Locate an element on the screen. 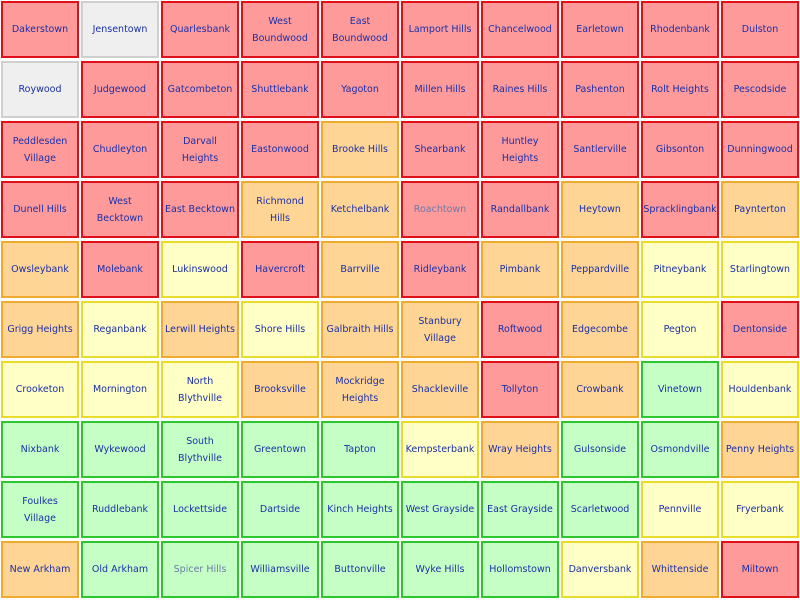 The image size is (800, 600). suburb-cell-judgewood: Judgewood is located at coordinates (120, 89).